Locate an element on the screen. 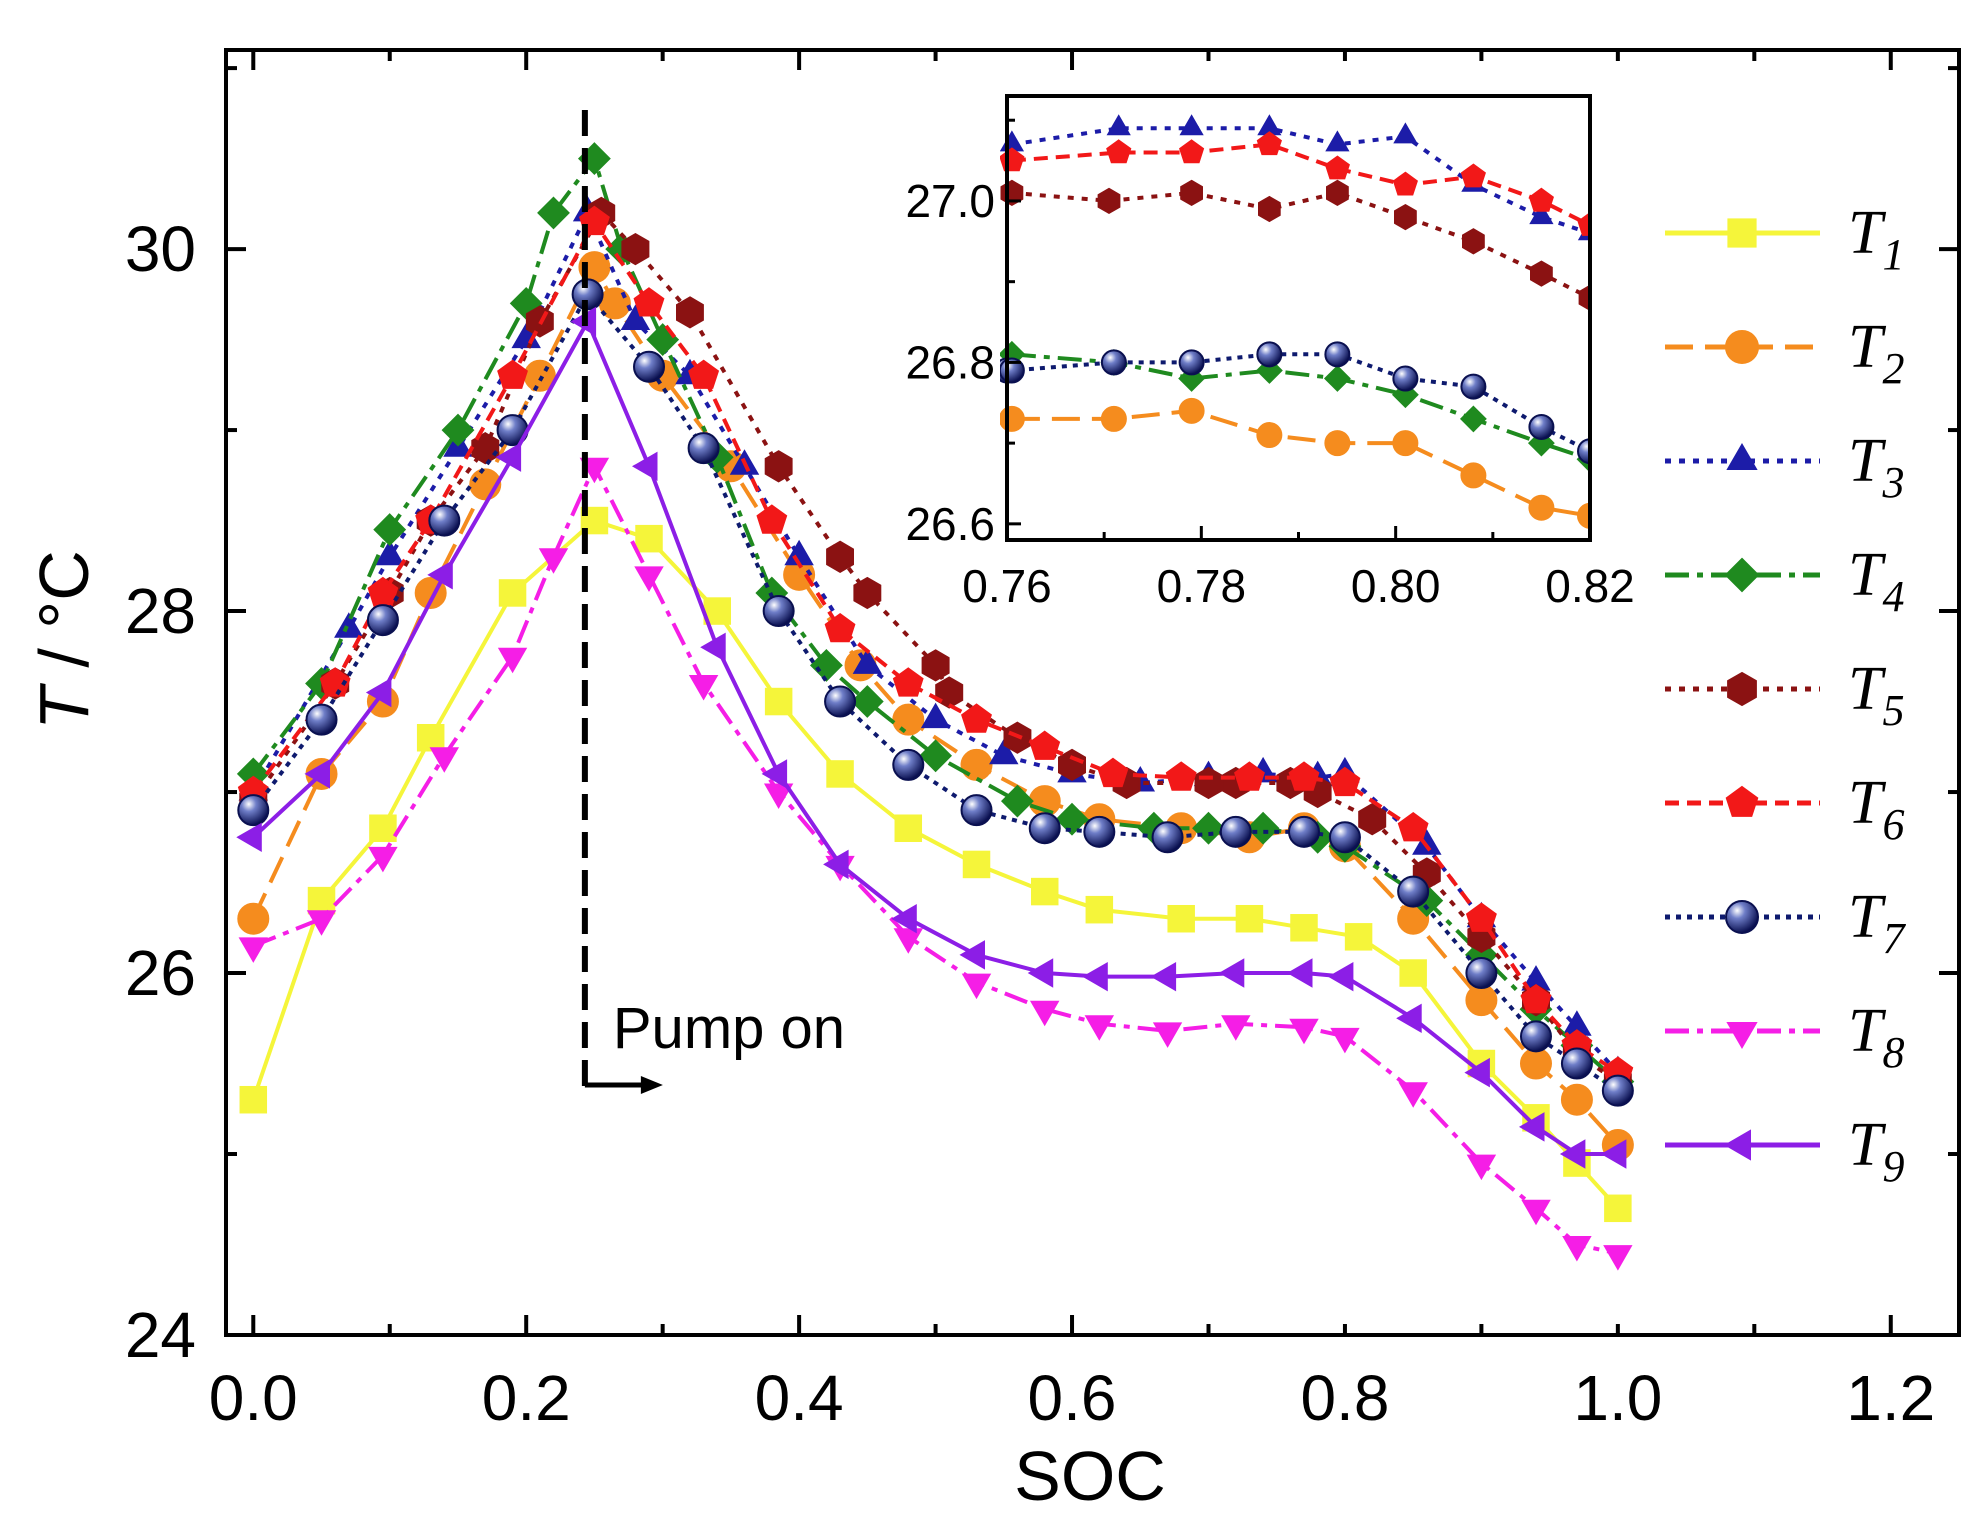 The image size is (1981, 1515). x-tick-label: 0.4 is located at coordinates (799, 1398).